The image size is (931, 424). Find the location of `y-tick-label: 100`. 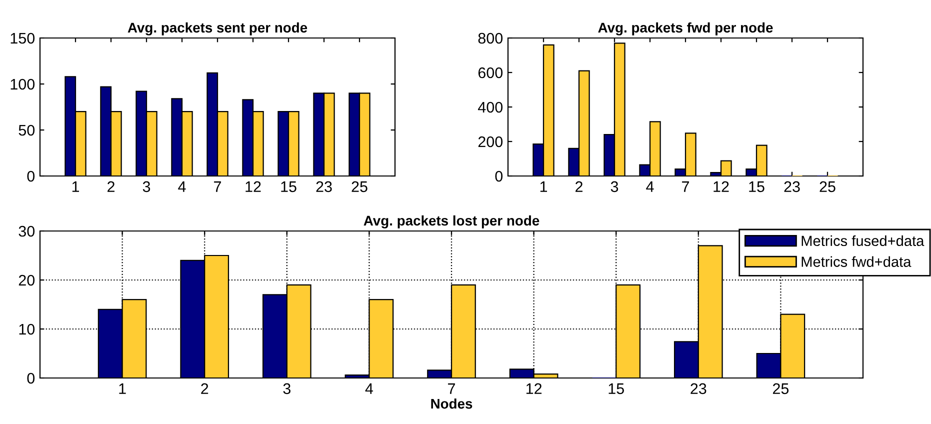

y-tick-label: 100 is located at coordinates (22, 84).